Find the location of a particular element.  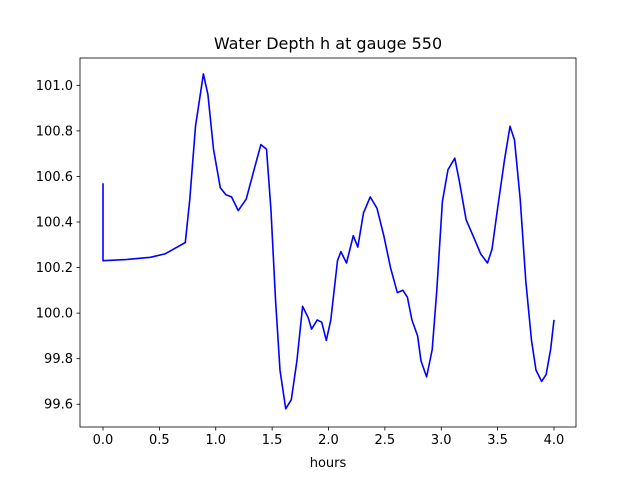

x-tick-label: 1.5 is located at coordinates (272, 440).